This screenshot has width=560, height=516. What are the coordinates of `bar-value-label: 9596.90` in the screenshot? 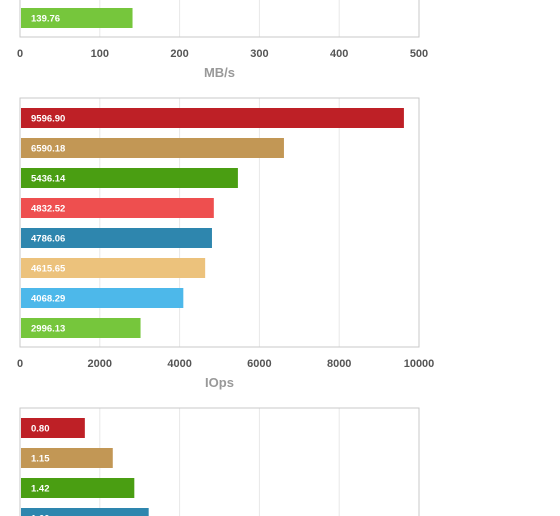 It's located at (48, 119).